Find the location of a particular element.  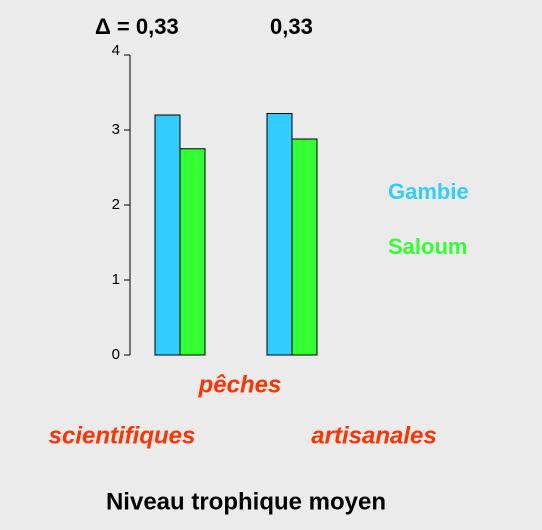

legend-label: Saloum is located at coordinates (427, 246).